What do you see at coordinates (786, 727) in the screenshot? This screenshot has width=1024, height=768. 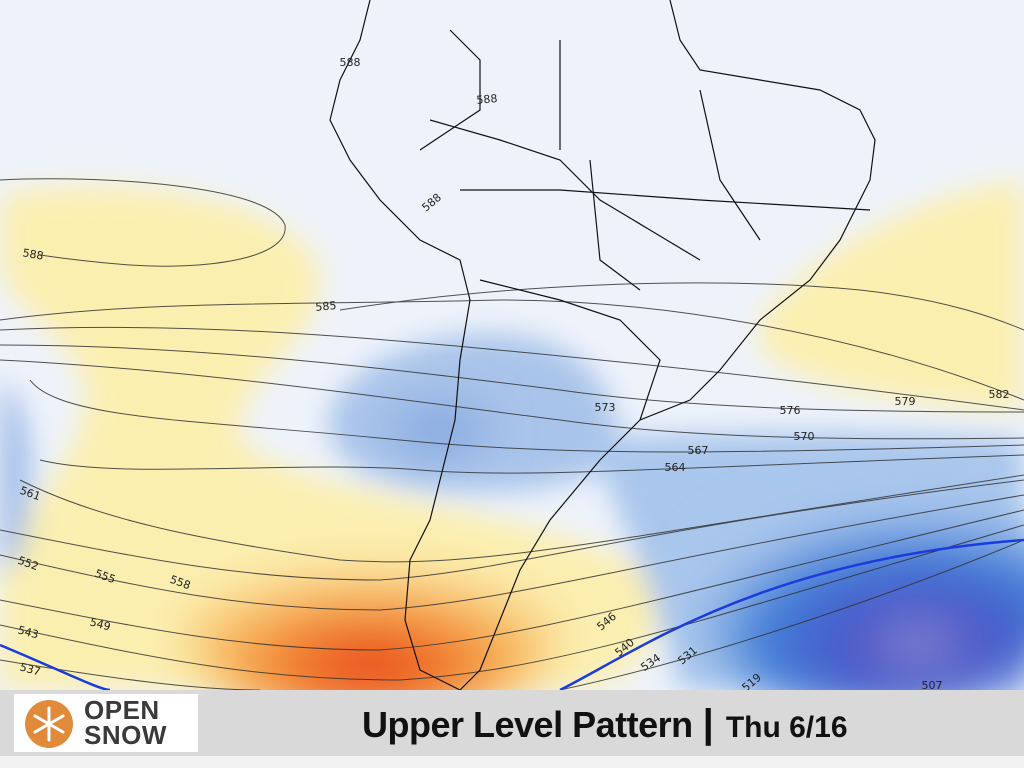 I see `caption-date: Thu 6/16` at bounding box center [786, 727].